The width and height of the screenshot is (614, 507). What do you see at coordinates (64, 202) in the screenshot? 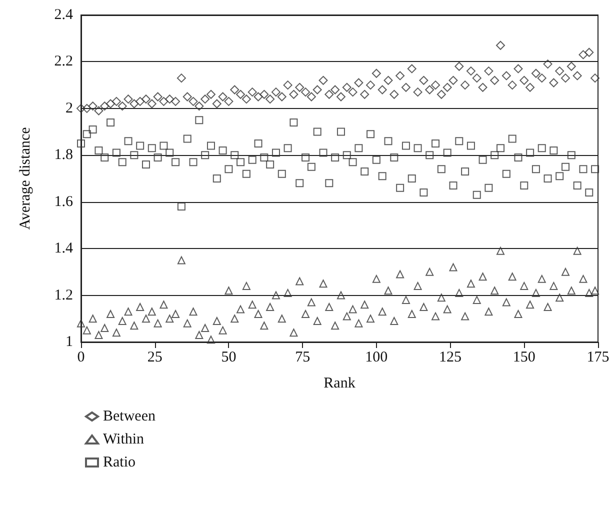
I see `y-tick-label: 1.6` at bounding box center [64, 202].